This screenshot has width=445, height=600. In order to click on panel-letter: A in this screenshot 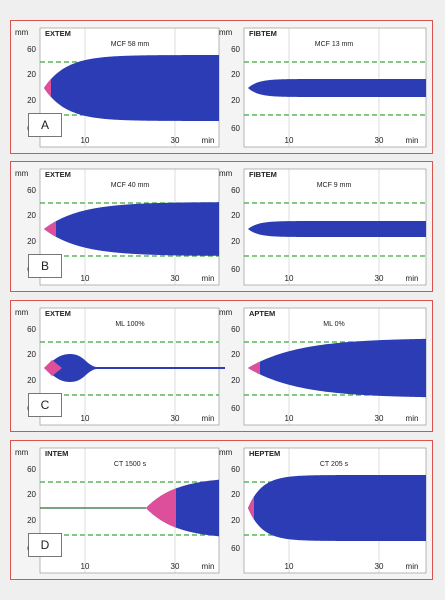, I will do `click(45, 125)`.